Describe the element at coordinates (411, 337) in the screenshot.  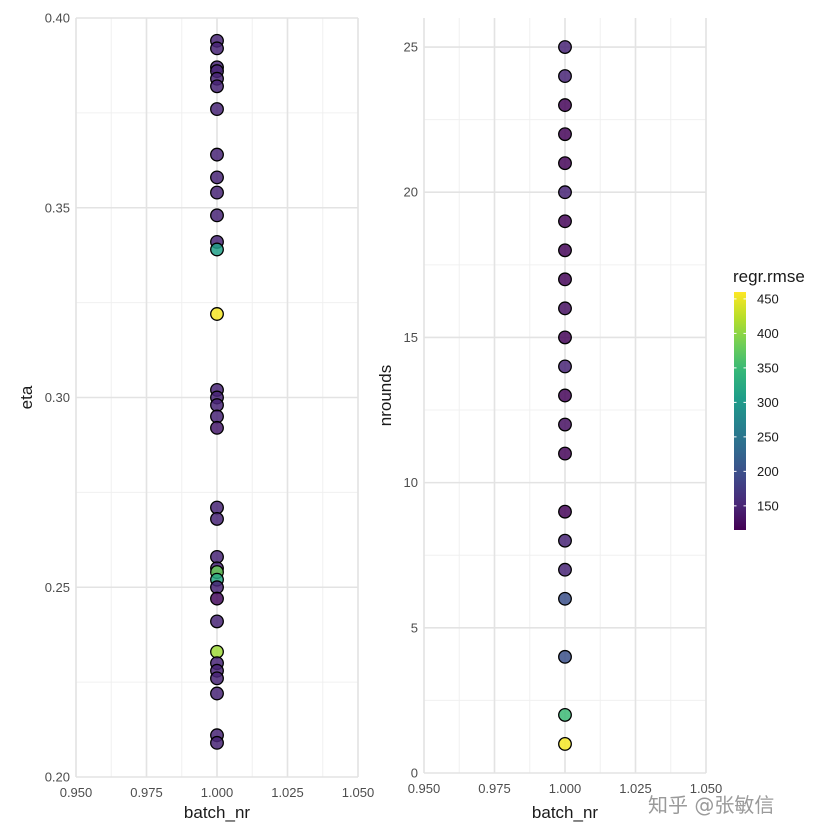
I see `y-tick-label: 15` at that location.